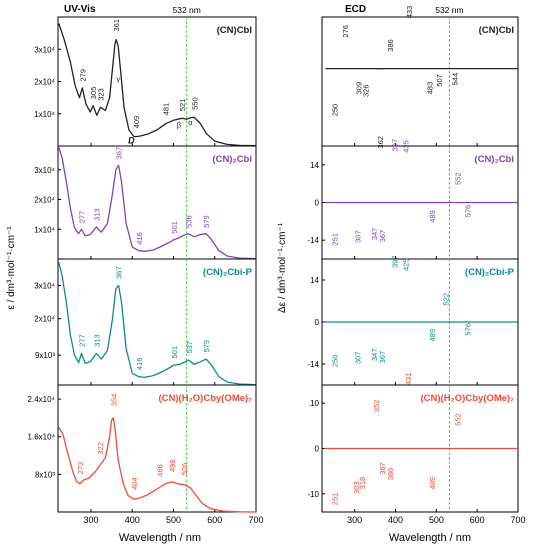 Image resolution: width=533 pixels, height=550 pixels. I want to click on peak-label: 431, so click(408, 378).